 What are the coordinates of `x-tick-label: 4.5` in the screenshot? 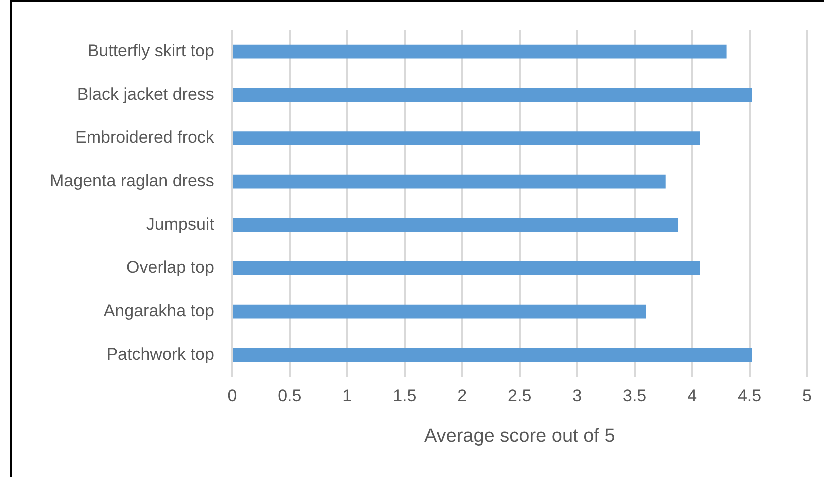 It's located at (750, 396).